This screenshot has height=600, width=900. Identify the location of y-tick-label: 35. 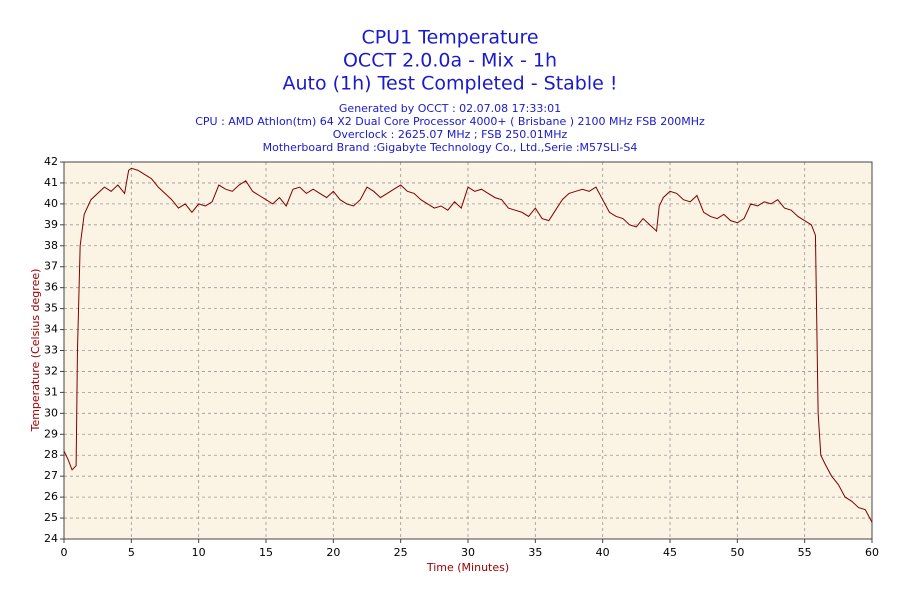
(51, 308).